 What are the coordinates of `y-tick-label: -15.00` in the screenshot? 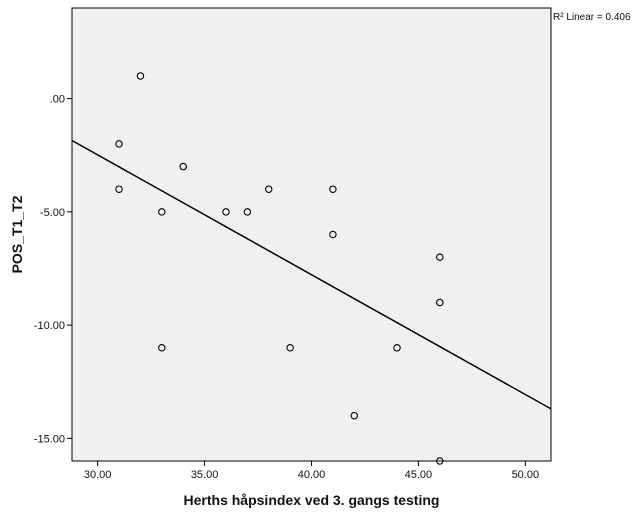 It's located at (49, 439).